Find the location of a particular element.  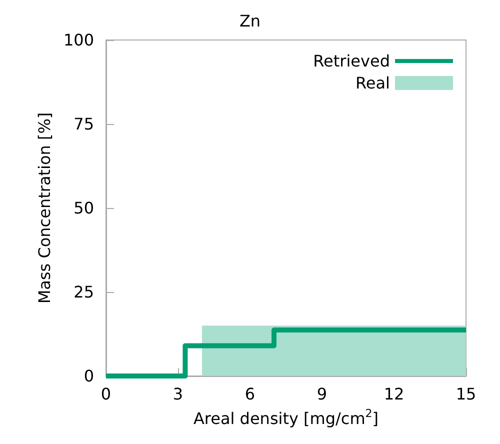

chart-title: Zn is located at coordinates (250, 21).